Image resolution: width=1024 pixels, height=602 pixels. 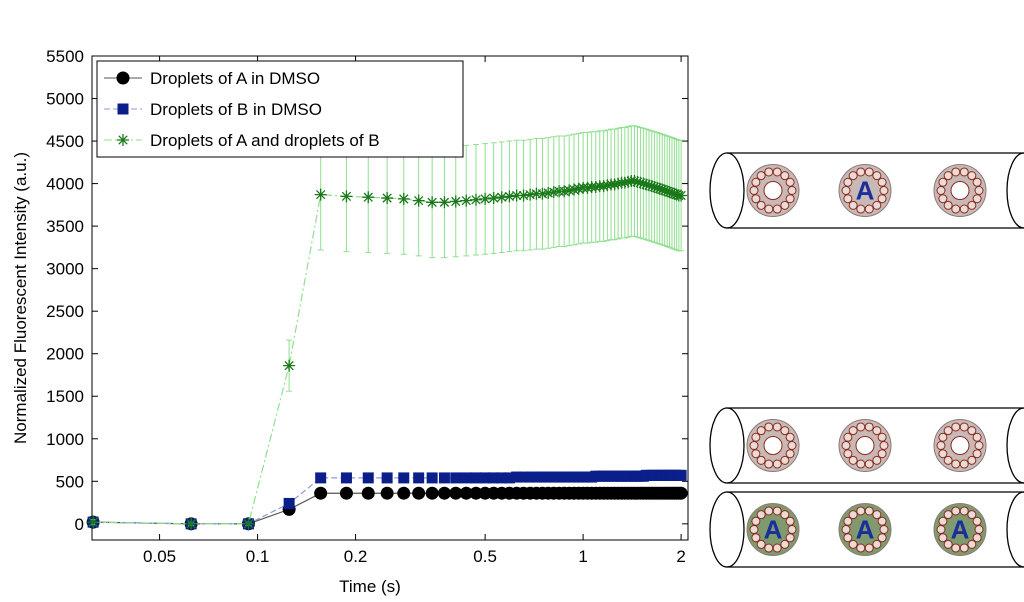 I want to click on x-axis-label: Time (s), so click(x=370, y=586).